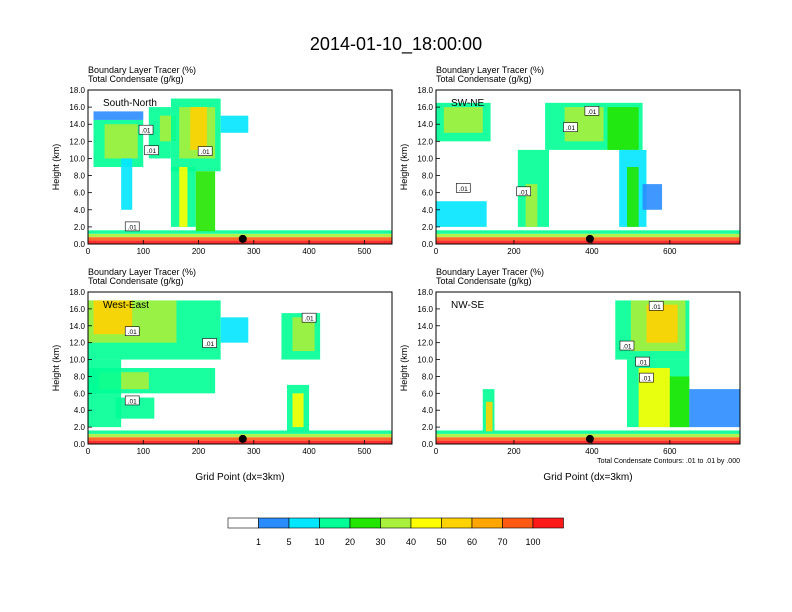 Image resolution: width=792 pixels, height=612 pixels. I want to click on colorbar-label: 5, so click(288, 542).